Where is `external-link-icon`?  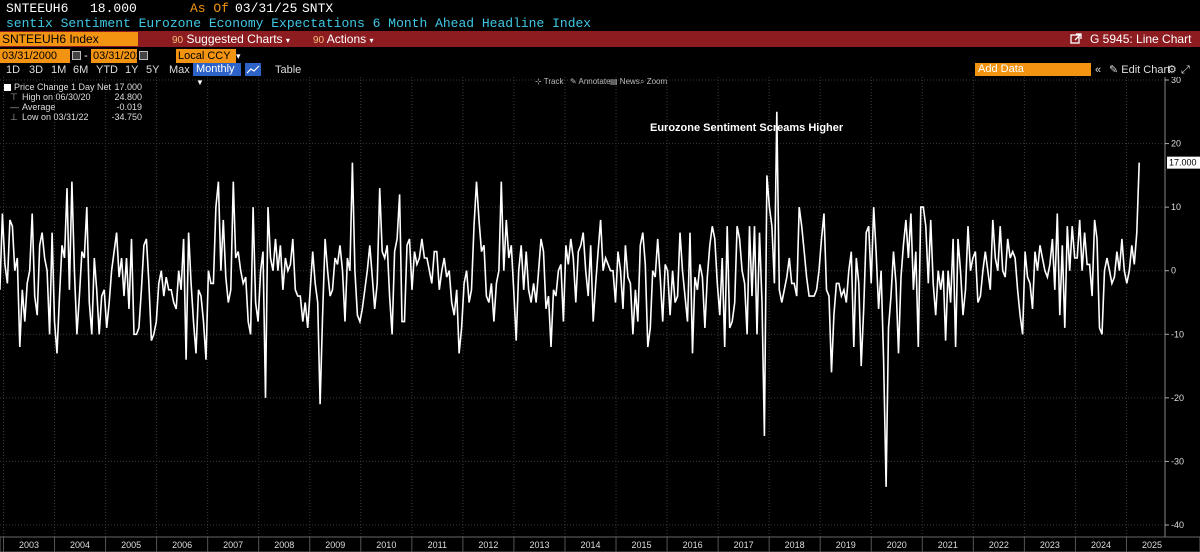
external-link-icon is located at coordinates (1076, 39).